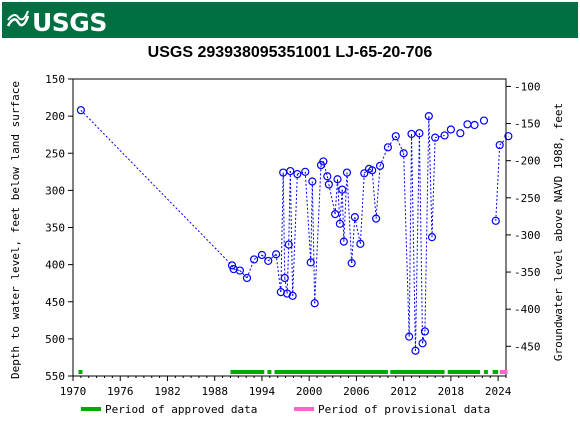 The height and width of the screenshot is (430, 580). I want to click on y-tick-label-left: 200, so click(55, 116).